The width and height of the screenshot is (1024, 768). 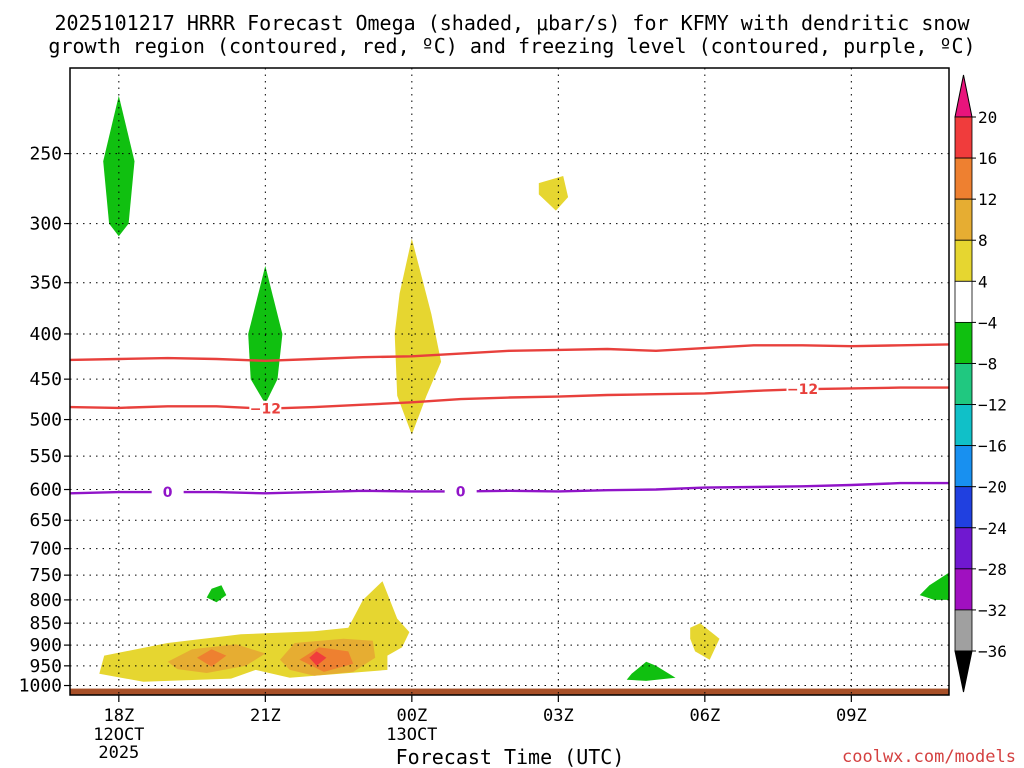 I want to click on contour--12, so click(x=509, y=353).